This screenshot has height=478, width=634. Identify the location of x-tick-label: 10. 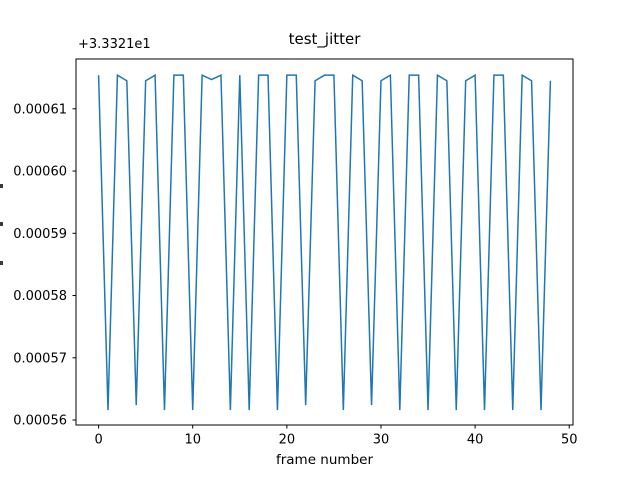
(192, 439).